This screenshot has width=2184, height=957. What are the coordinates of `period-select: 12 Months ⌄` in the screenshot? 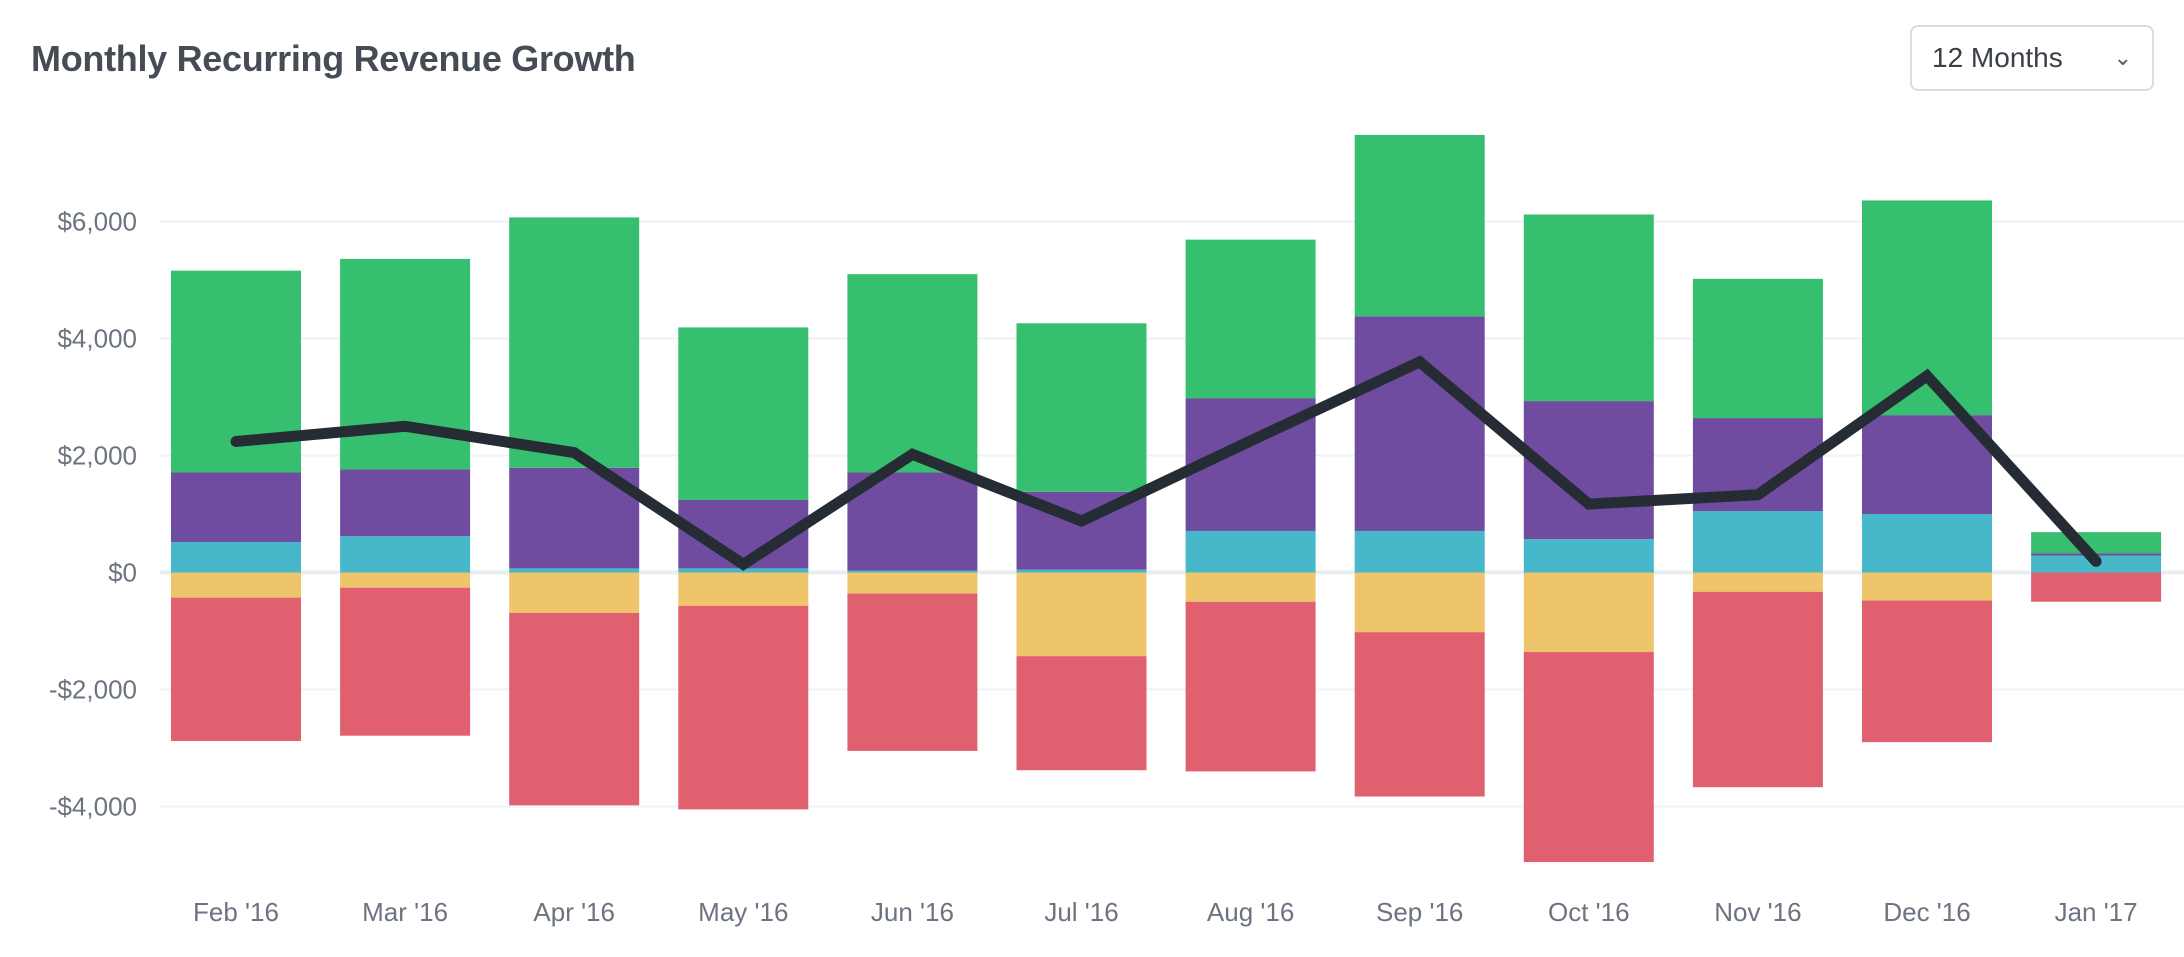 It's located at (2032, 58).